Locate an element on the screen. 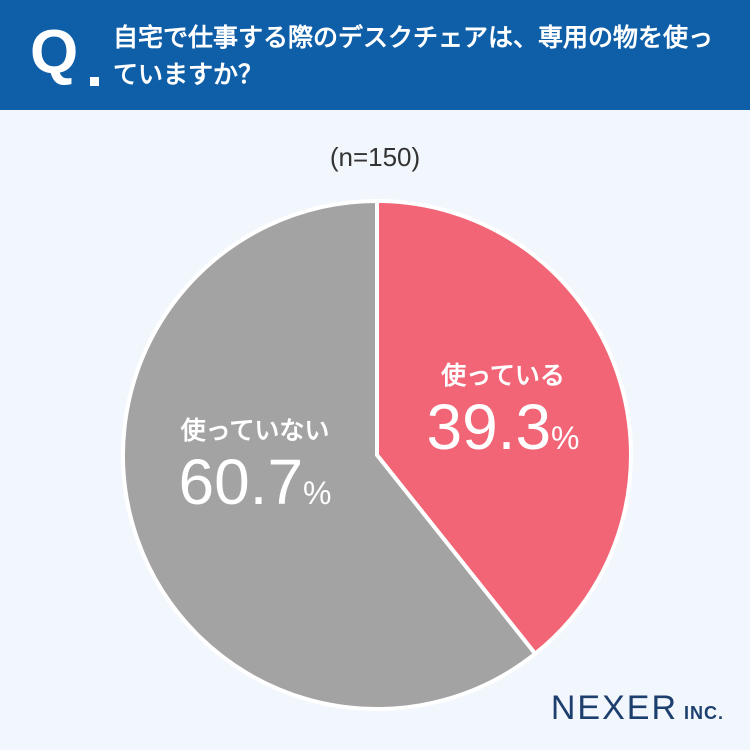  slice-name-not-using: 使っていない is located at coordinates (255, 430).